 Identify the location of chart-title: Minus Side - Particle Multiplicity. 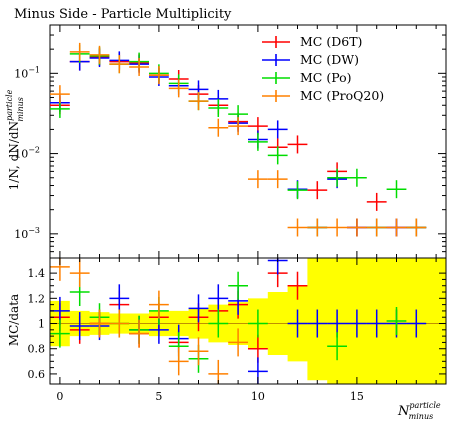
(123, 14).